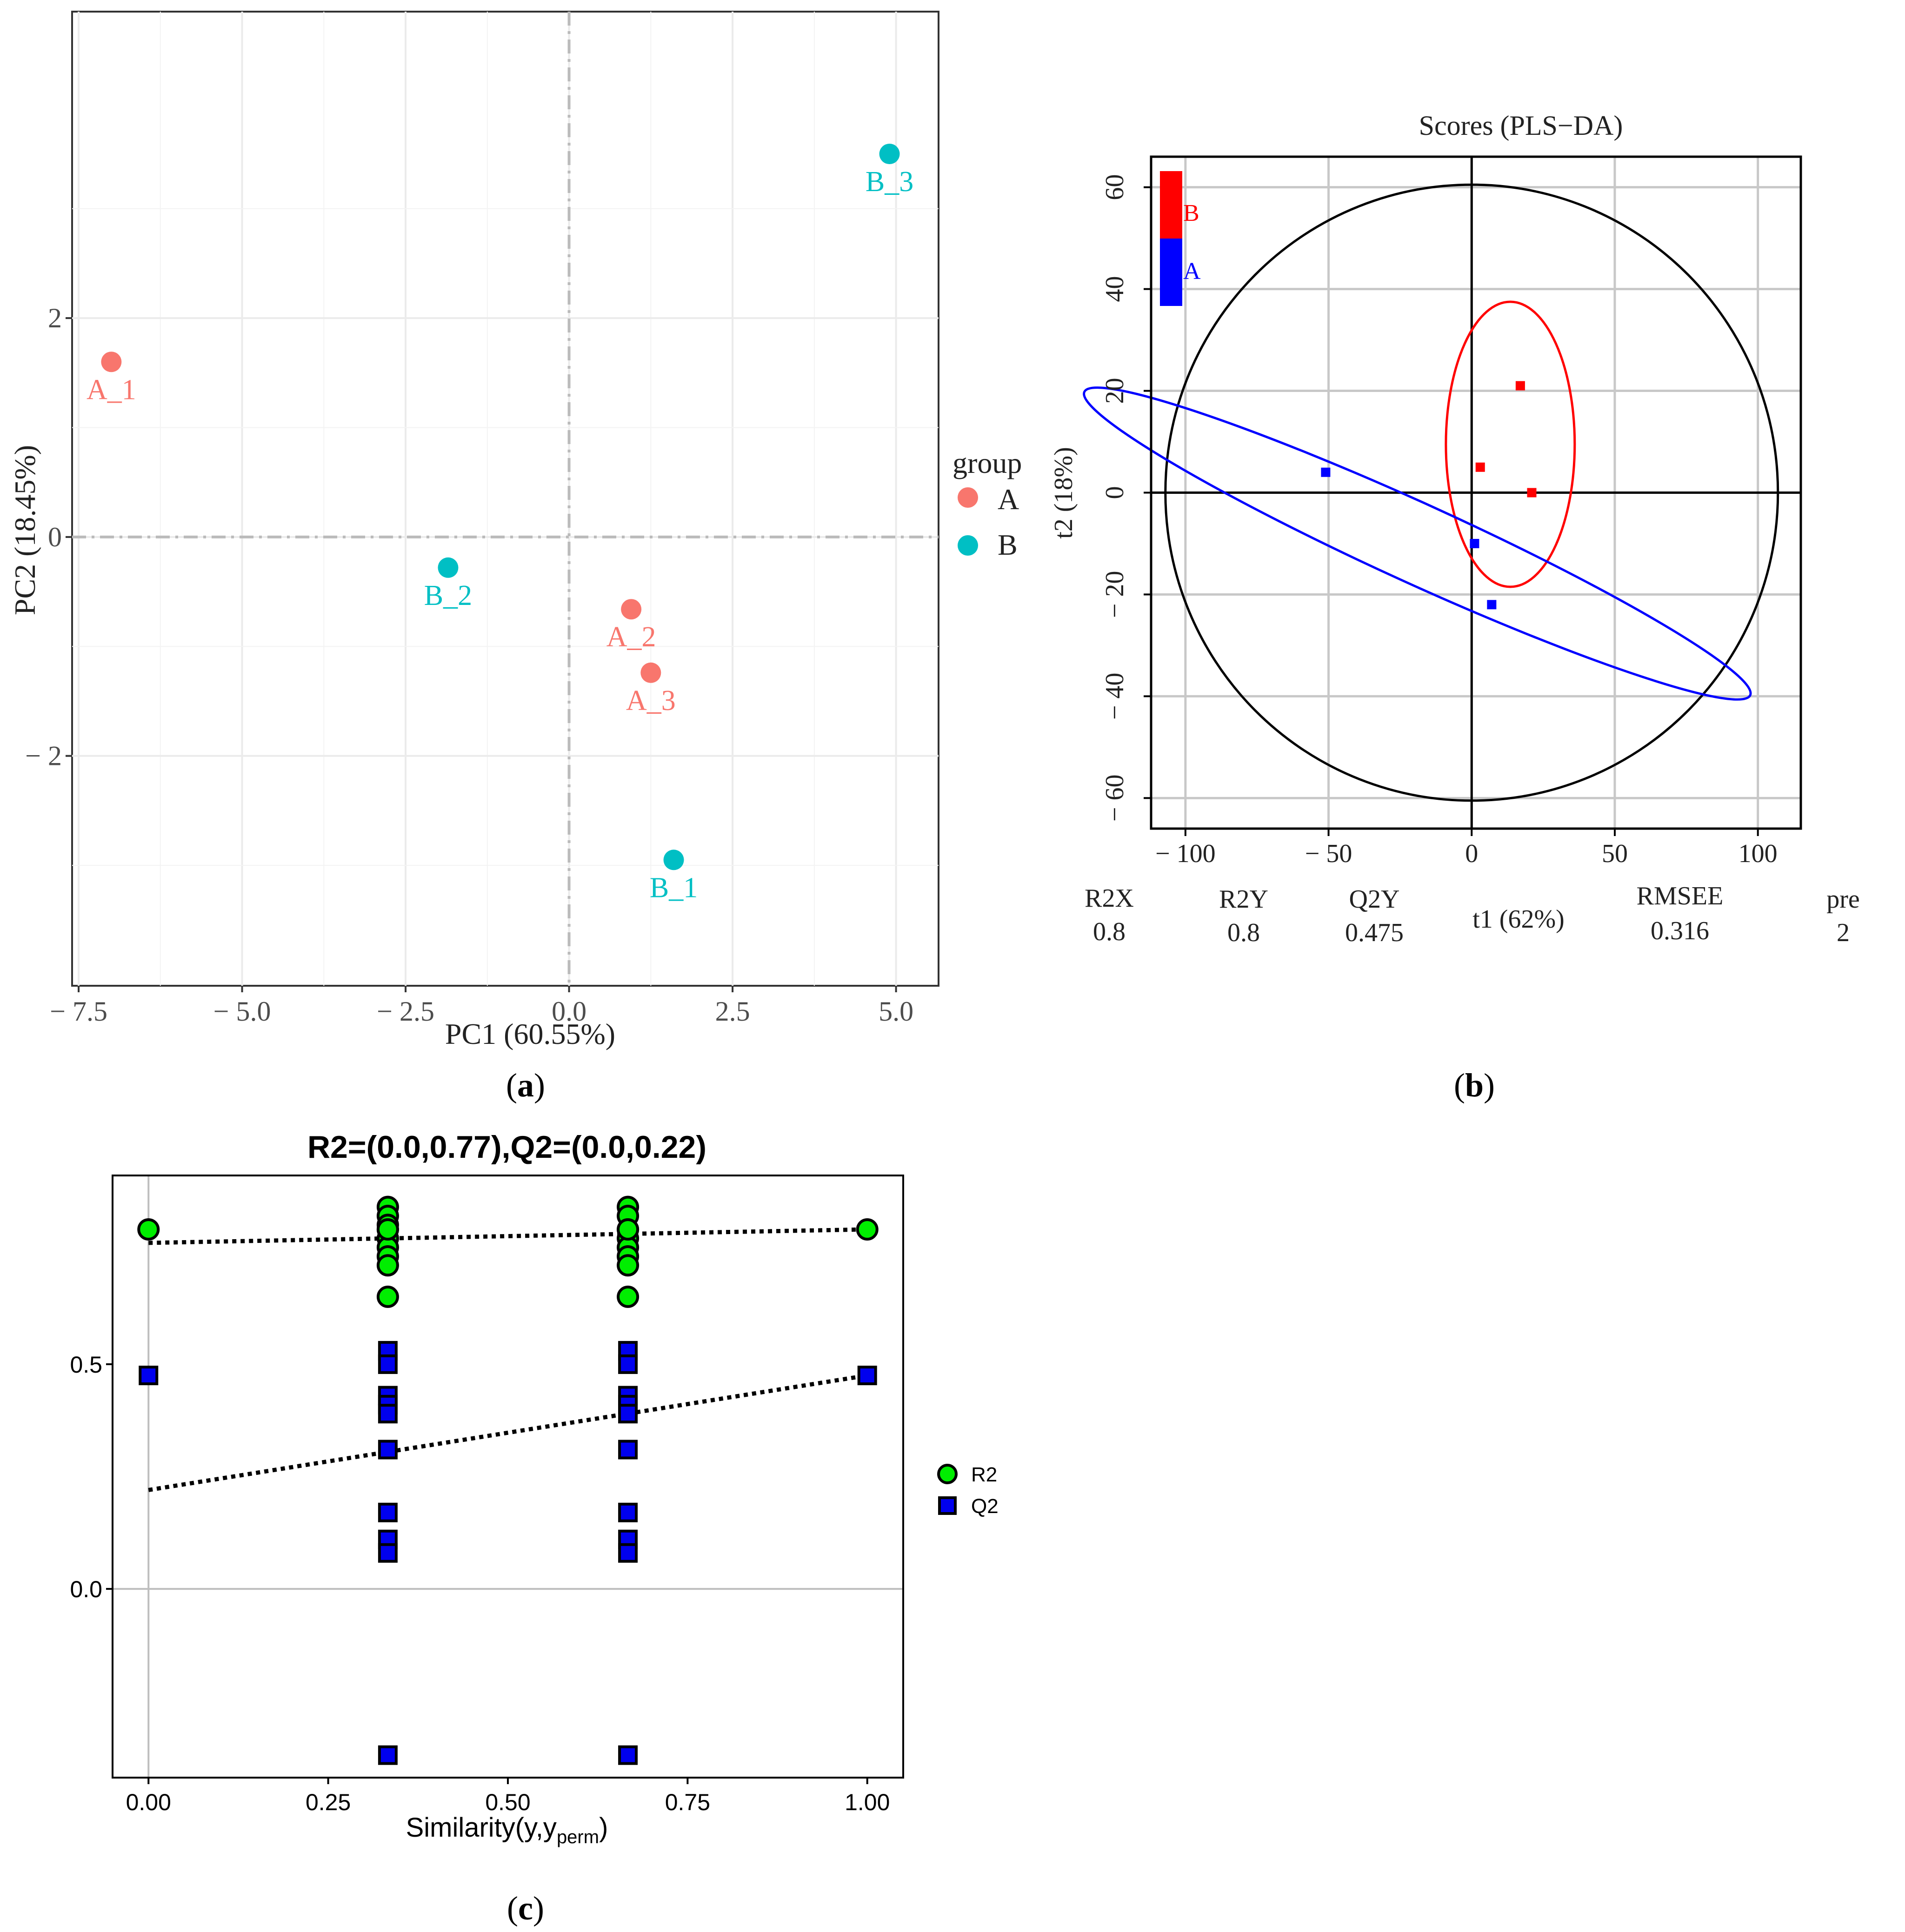  What do you see at coordinates (1114, 696) in the screenshot?
I see `tick-label: − 40` at bounding box center [1114, 696].